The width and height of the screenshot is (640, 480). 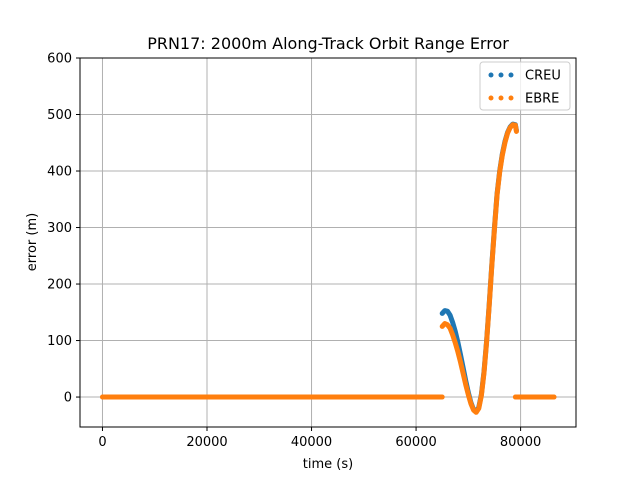 What do you see at coordinates (32, 242) in the screenshot?
I see `y-axis-label: error (m)` at bounding box center [32, 242].